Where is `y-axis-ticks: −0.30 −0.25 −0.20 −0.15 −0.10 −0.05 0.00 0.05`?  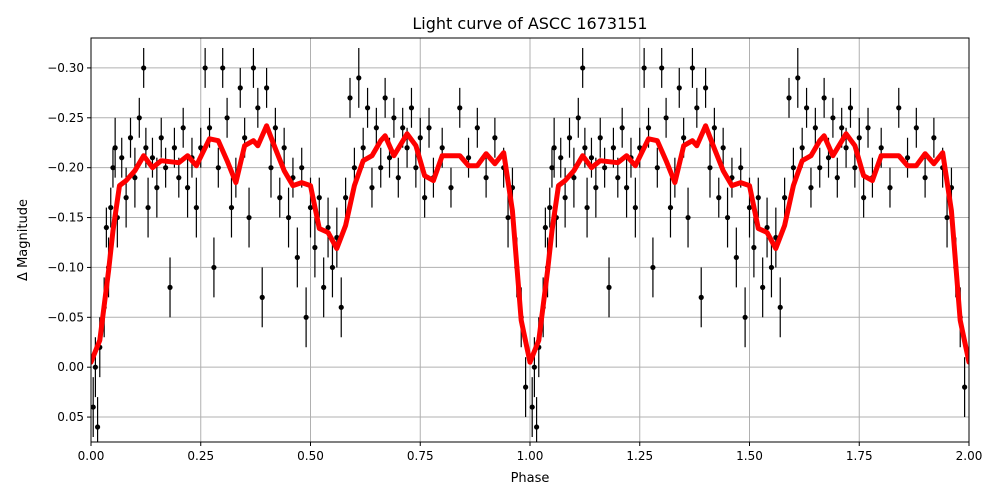
y-axis-ticks: −0.30 −0.25 −0.20 −0.15 −0.10 −0.05 0.00 0.05 is located at coordinates (69, 242).